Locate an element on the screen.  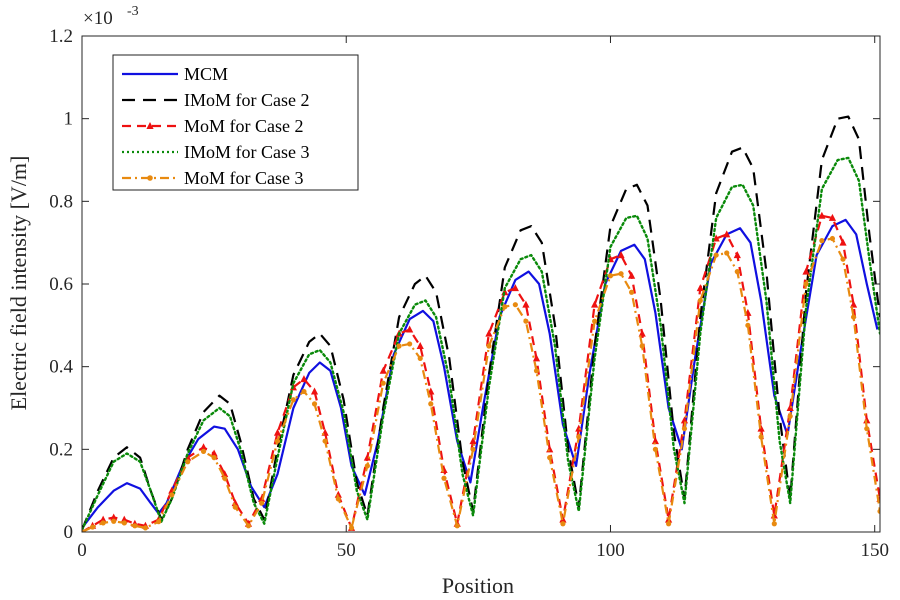
x-tick-label: 100 is located at coordinates (610, 550).